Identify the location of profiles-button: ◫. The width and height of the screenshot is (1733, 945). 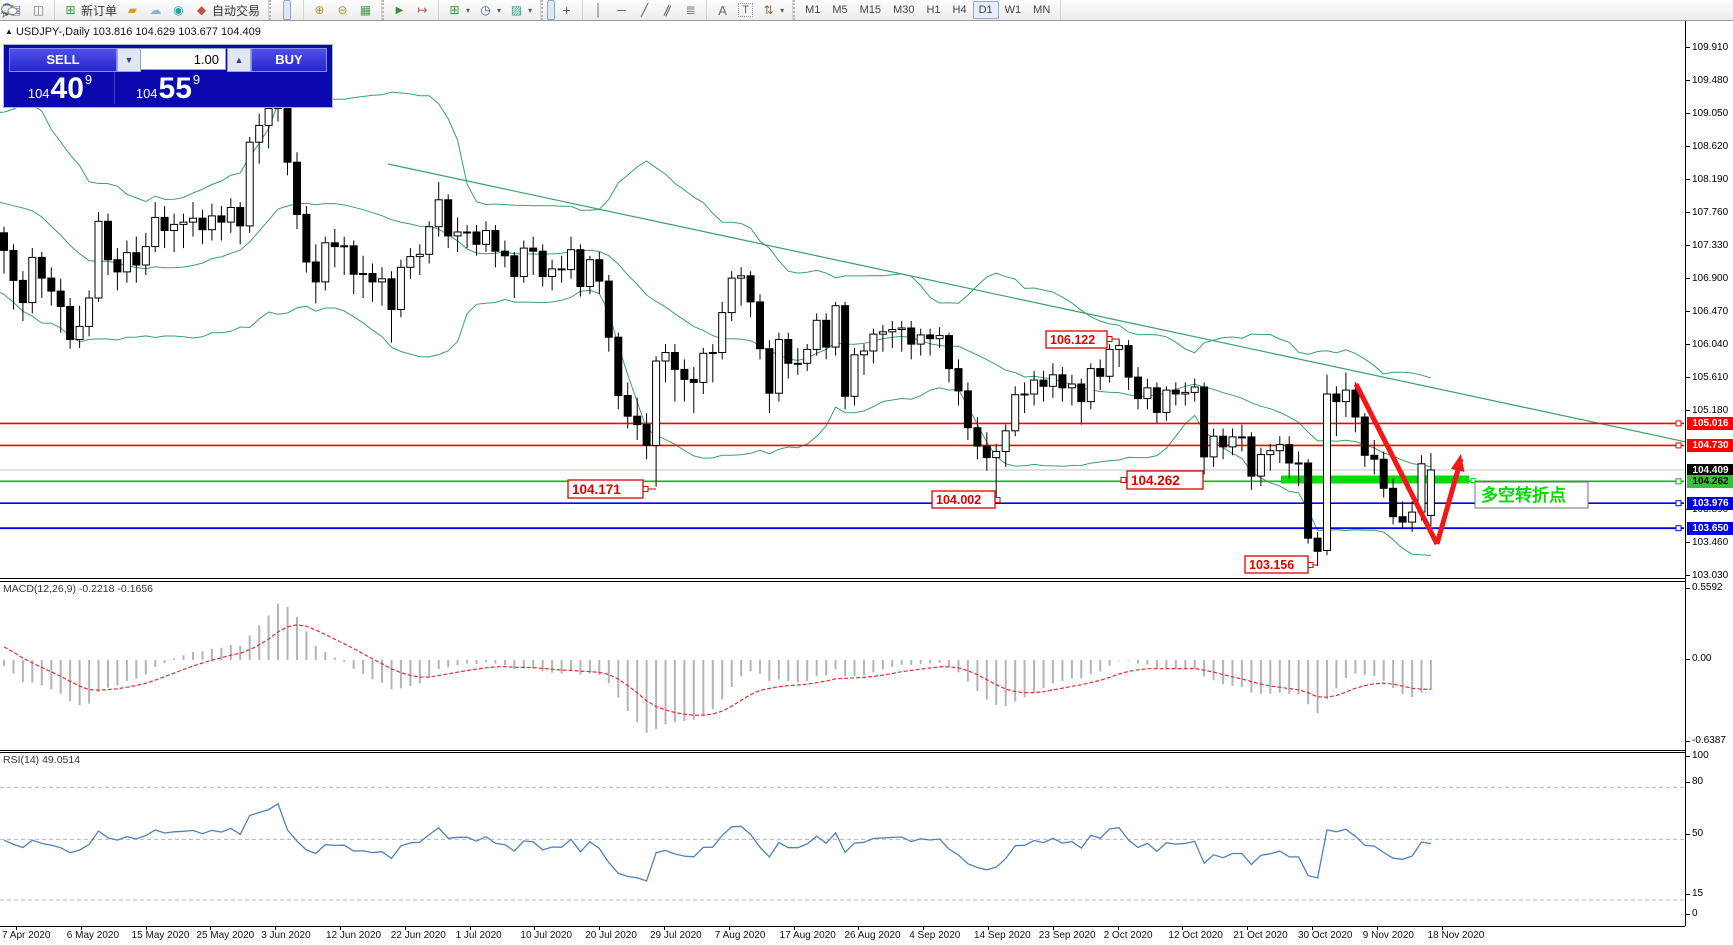
(38, 10).